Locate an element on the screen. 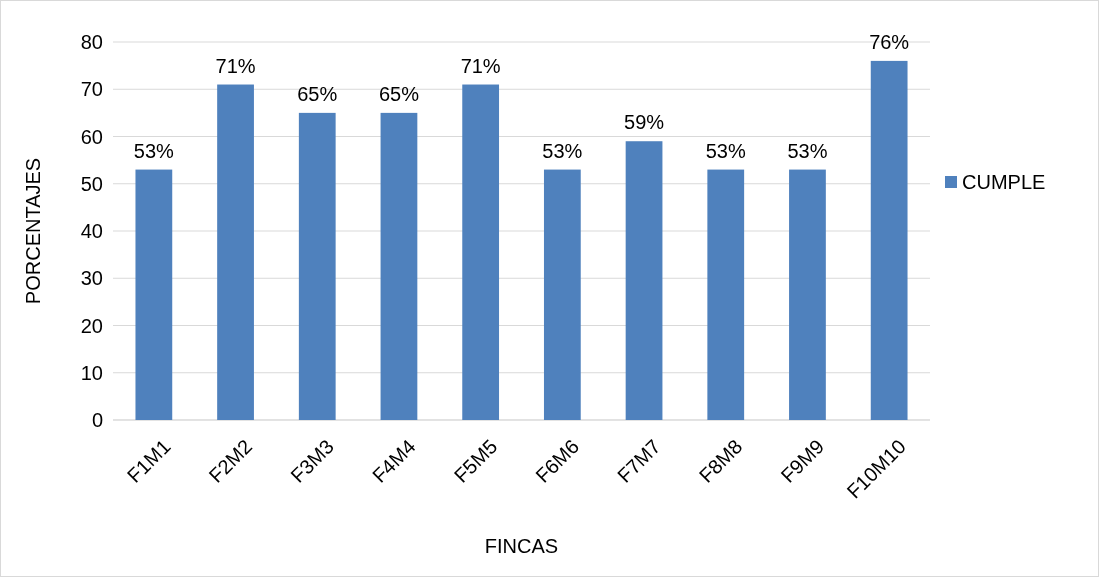 This screenshot has height=577, width=1099. data-label: 76% is located at coordinates (889, 41).